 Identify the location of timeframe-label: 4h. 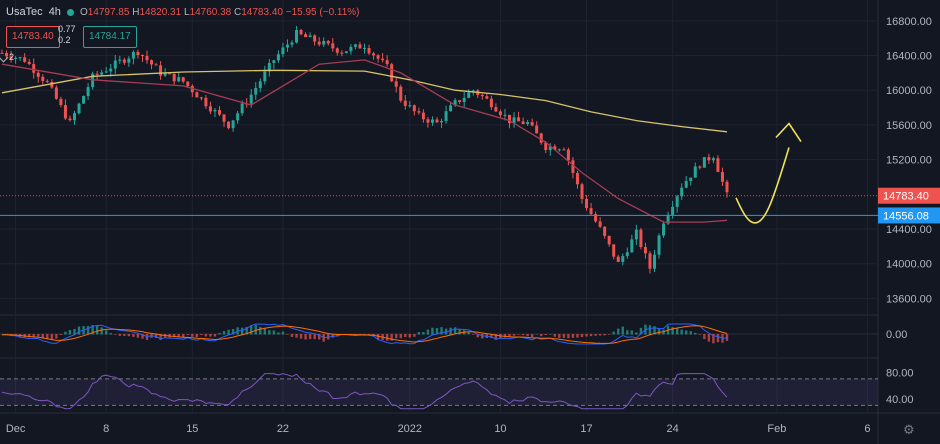
(54, 12).